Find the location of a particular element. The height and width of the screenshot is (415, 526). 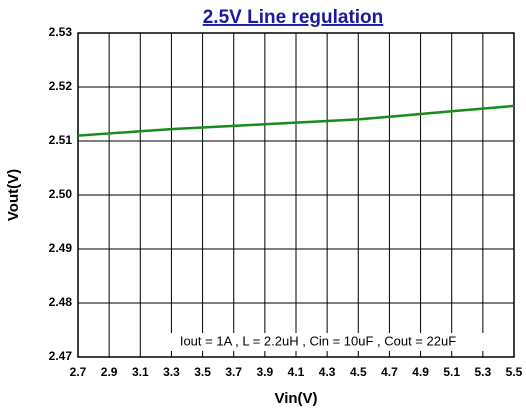

y-axis-label: Vout(V) is located at coordinates (13, 195).